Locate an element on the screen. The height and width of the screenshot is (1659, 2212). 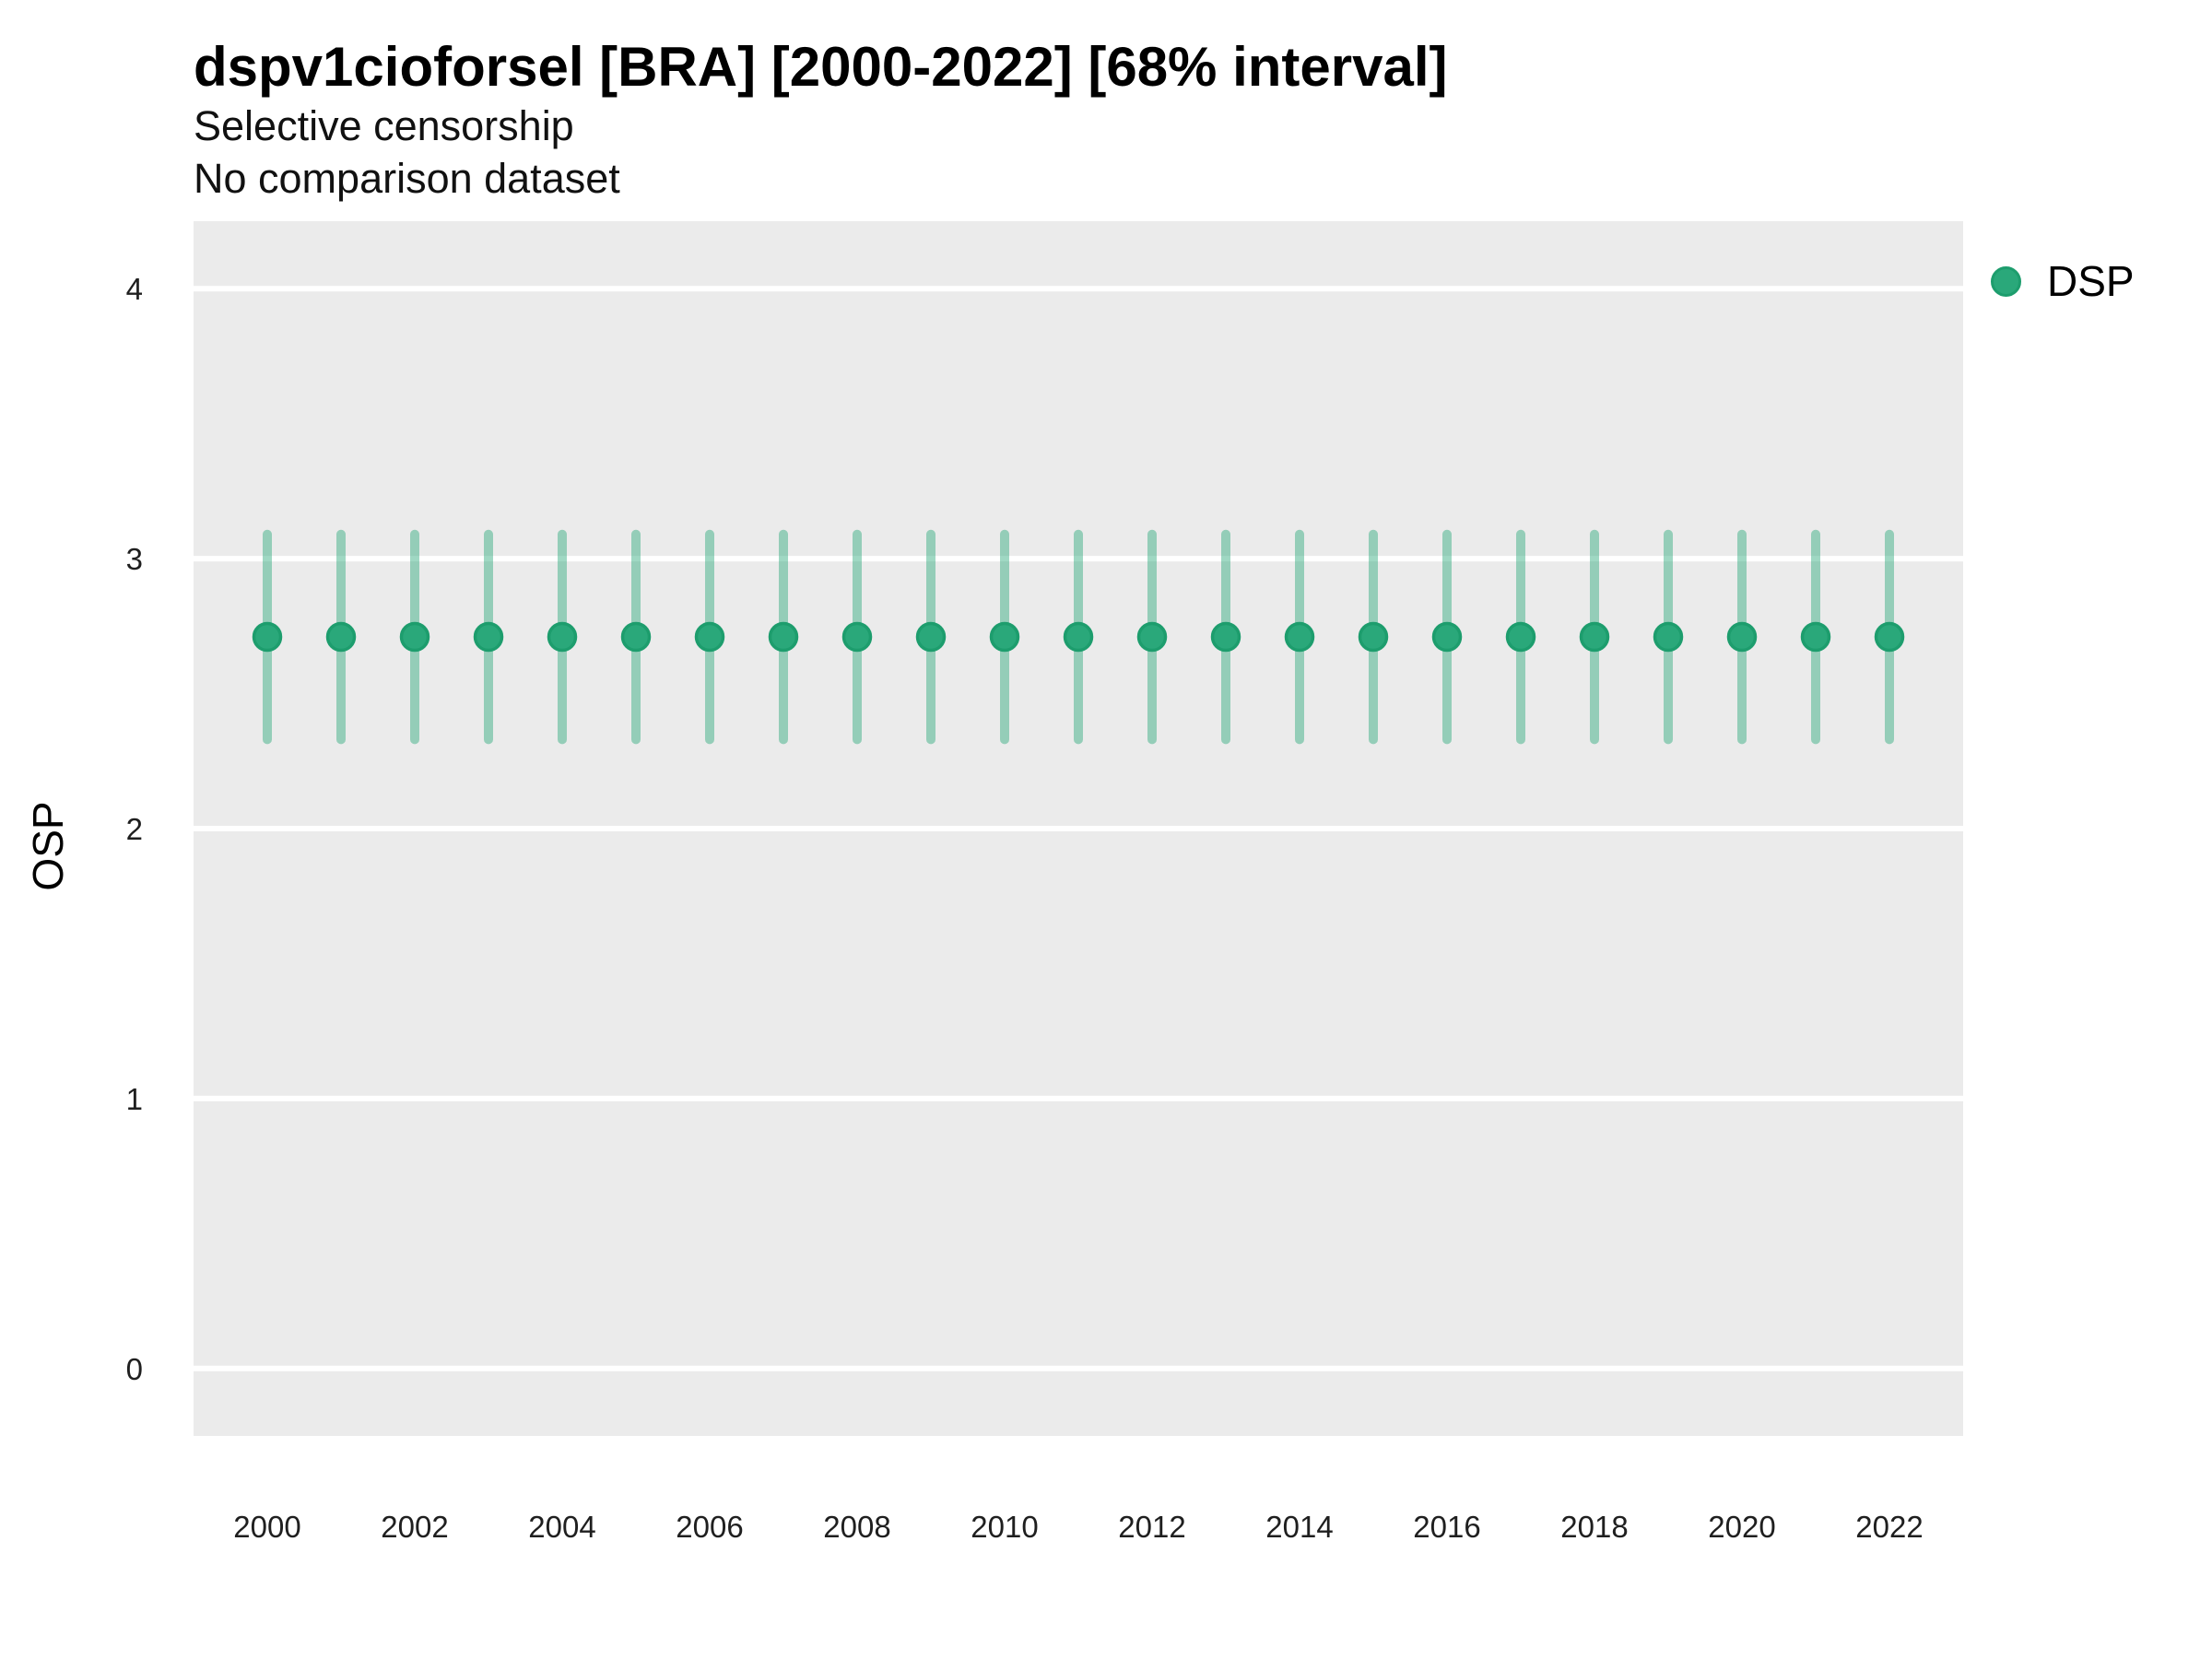
x-tick-label-2010: 2010 is located at coordinates (1005, 1527).